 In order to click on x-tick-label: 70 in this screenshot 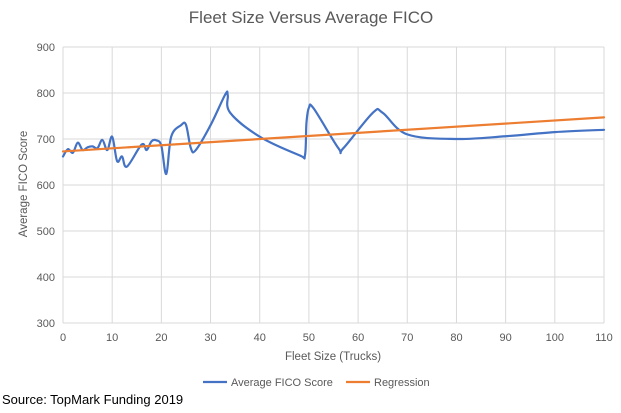, I will do `click(407, 338)`.